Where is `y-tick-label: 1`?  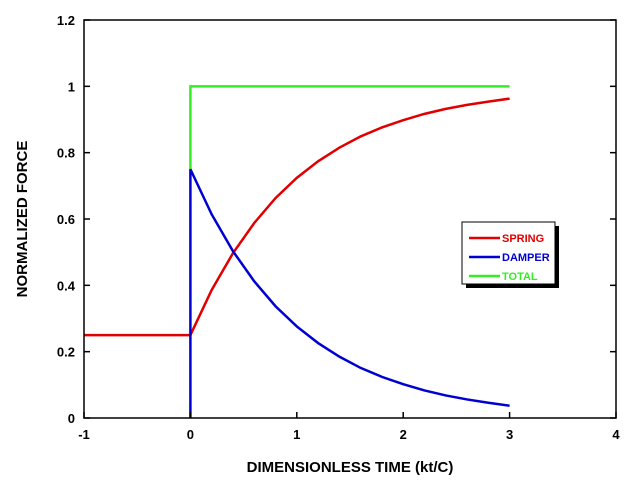
y-tick-label: 1 is located at coordinates (71, 86).